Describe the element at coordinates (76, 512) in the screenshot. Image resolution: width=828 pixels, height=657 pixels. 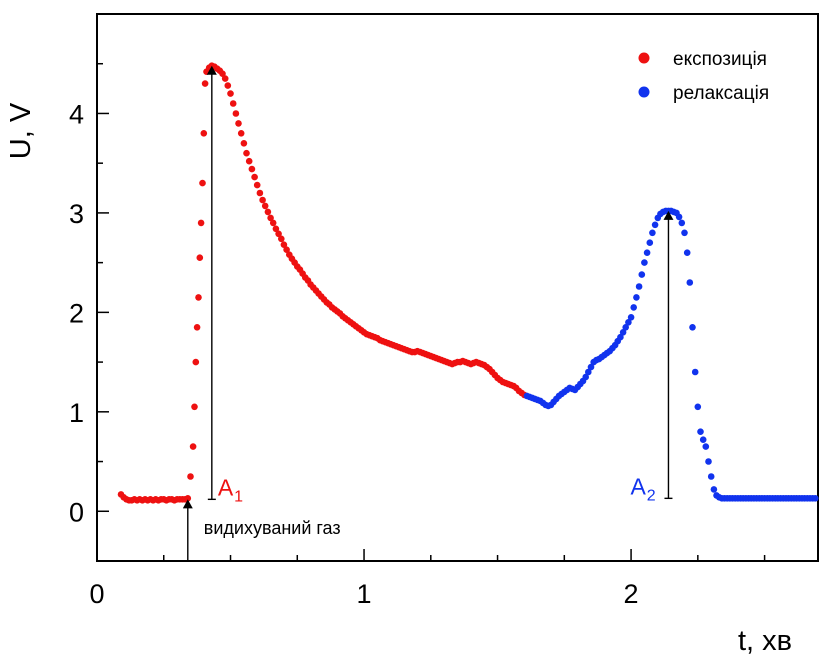
I see `y-tick-label: 0` at that location.